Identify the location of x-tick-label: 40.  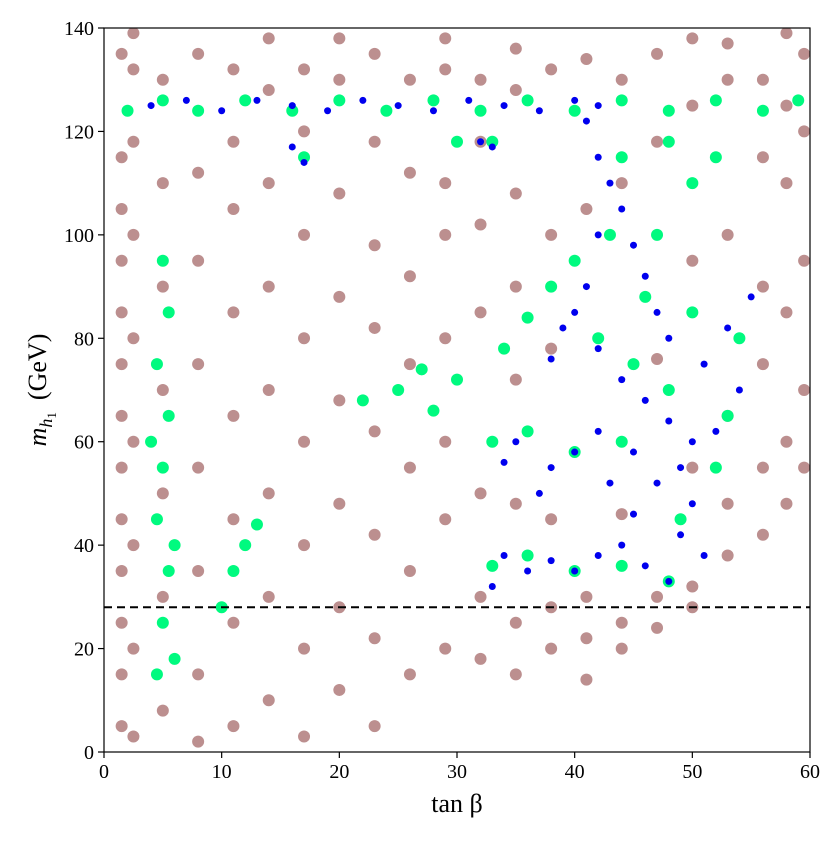
(575, 772).